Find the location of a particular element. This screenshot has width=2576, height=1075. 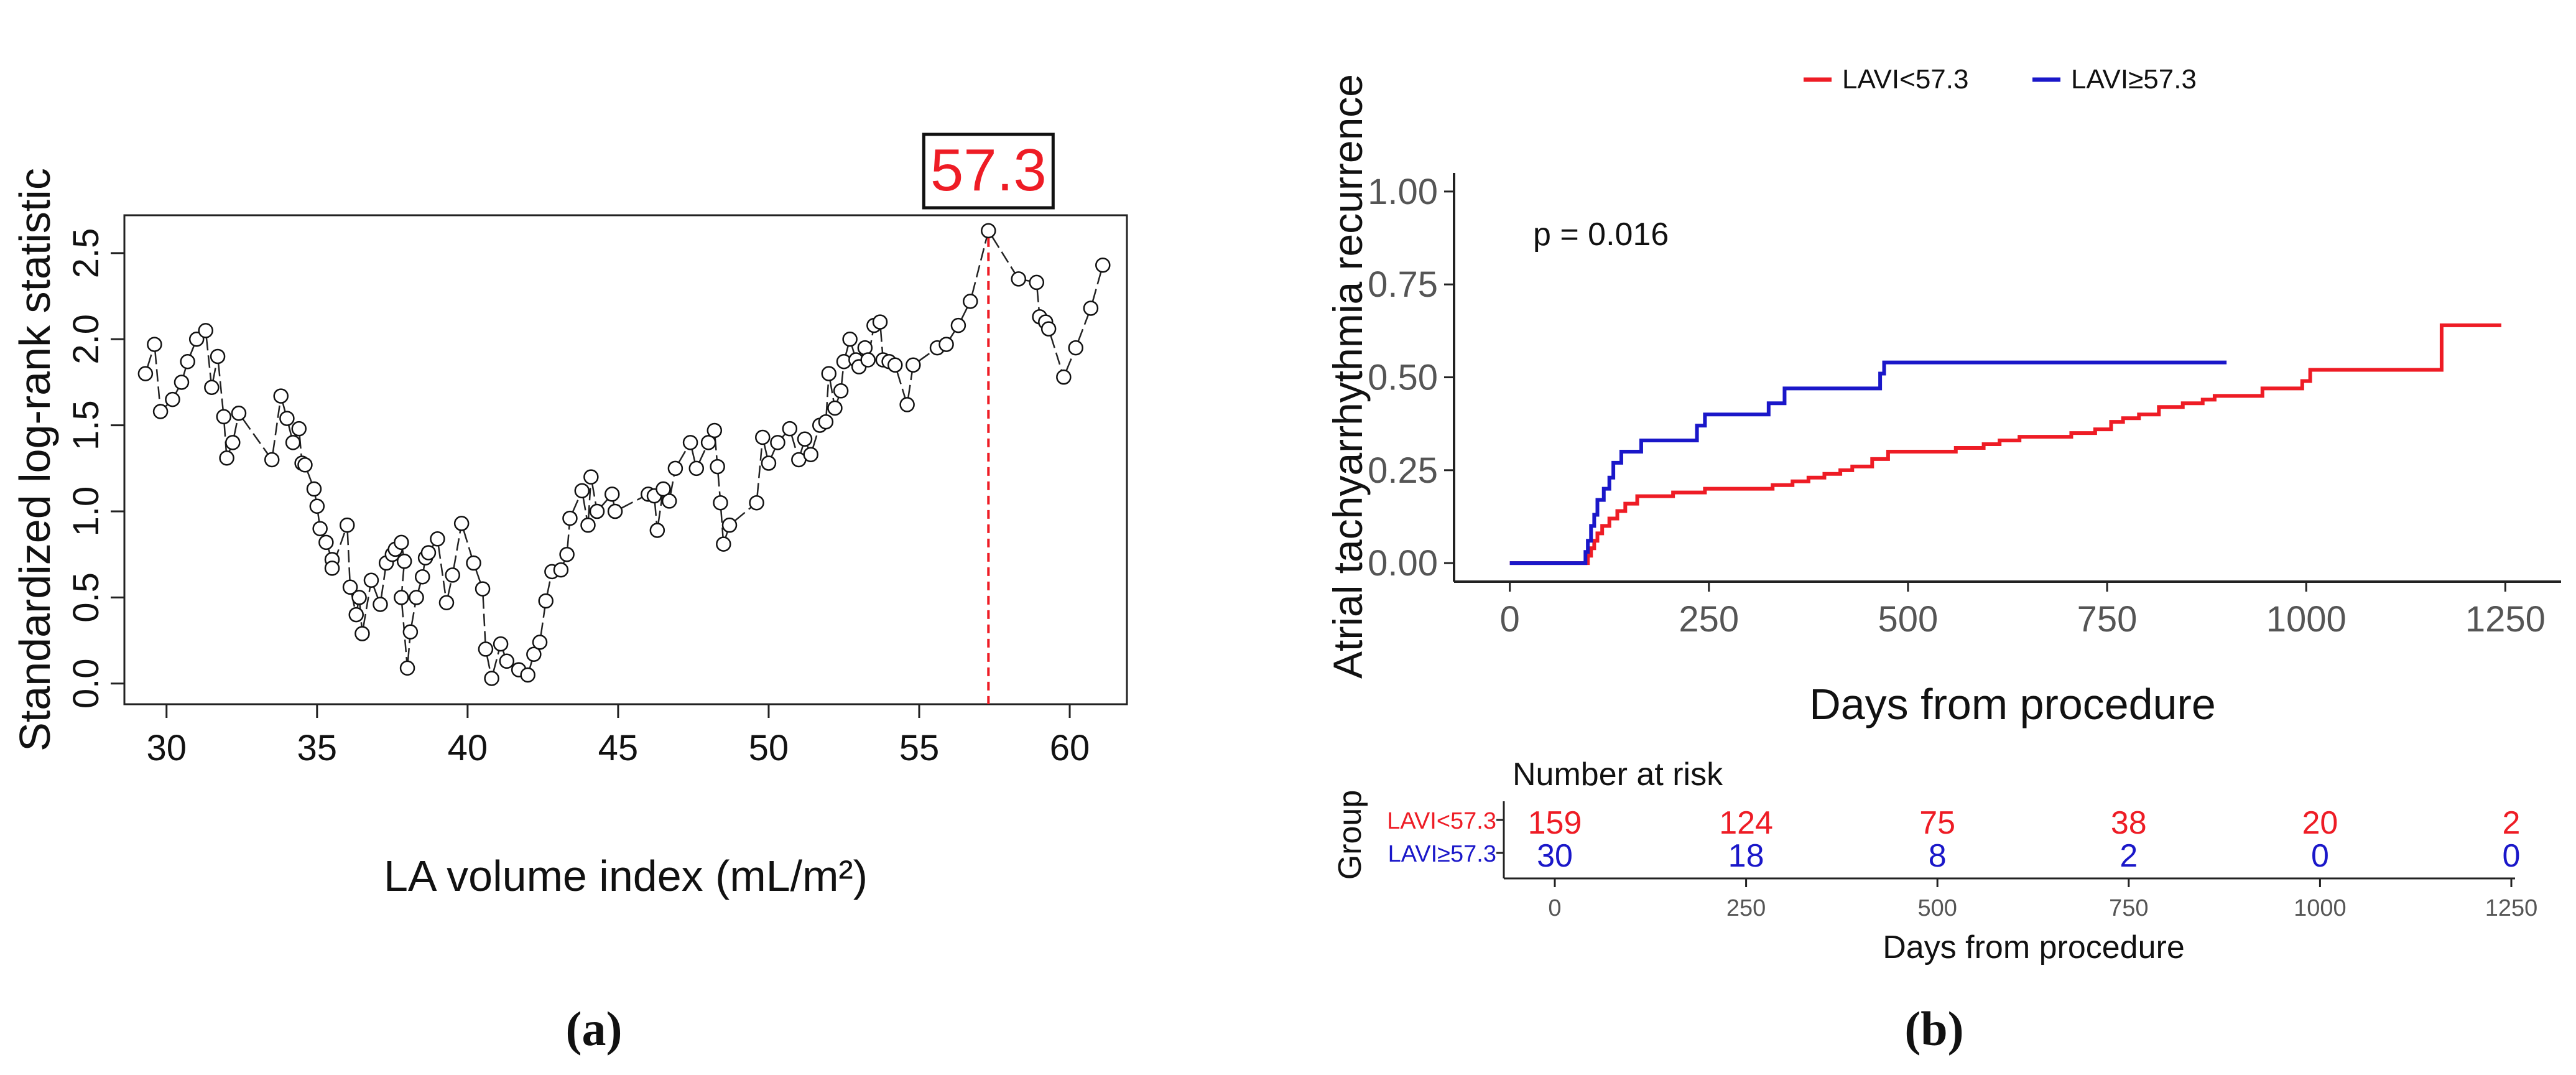

panel-b-legend: LAVI<57.3 LAVI≥57.3 is located at coordinates (2001, 80).